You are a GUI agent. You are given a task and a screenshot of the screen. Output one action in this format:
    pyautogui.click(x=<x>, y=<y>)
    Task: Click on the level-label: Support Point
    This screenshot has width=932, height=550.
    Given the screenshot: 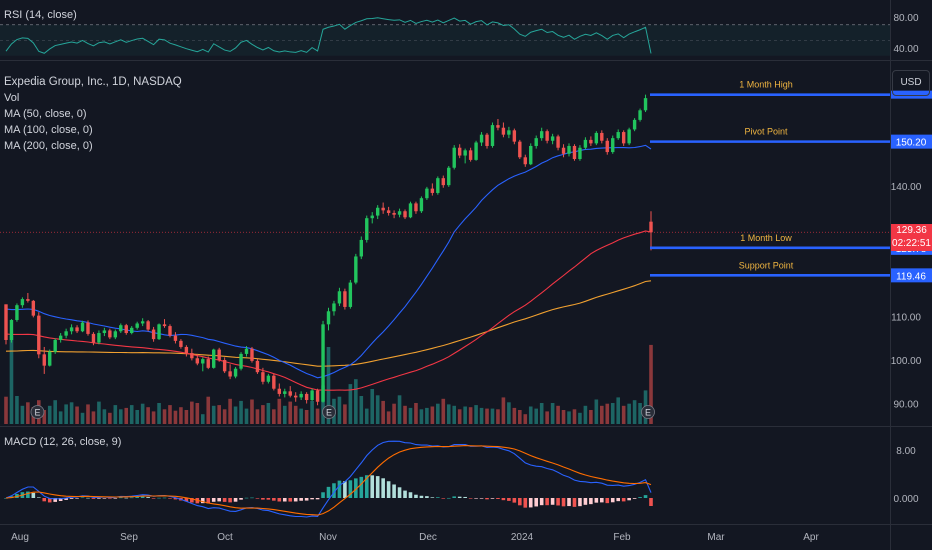 What is the action you would take?
    pyautogui.click(x=766, y=265)
    